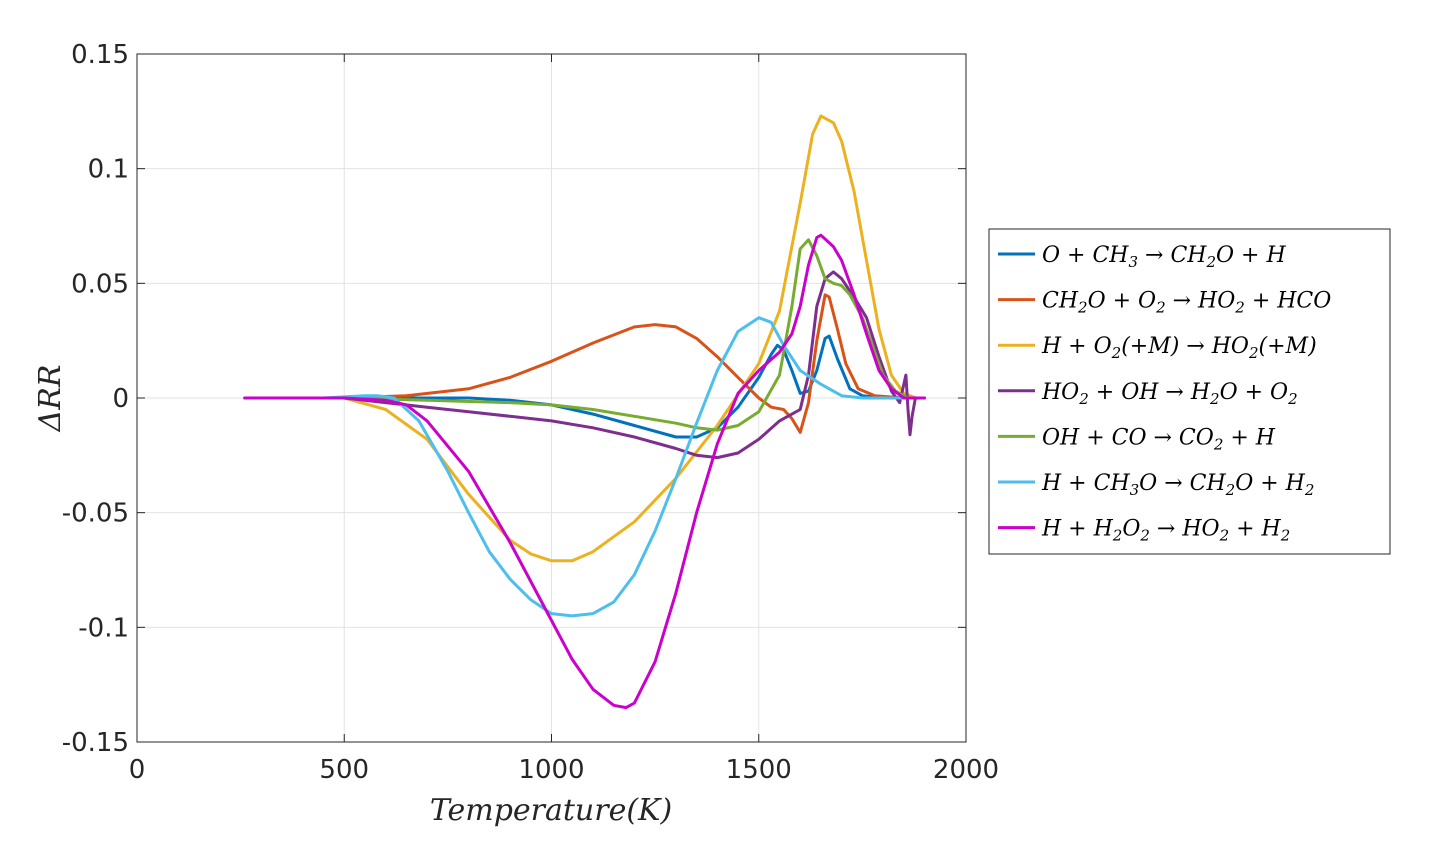  Describe the element at coordinates (103, 628) in the screenshot. I see `y-tick-label: -0.1` at that location.